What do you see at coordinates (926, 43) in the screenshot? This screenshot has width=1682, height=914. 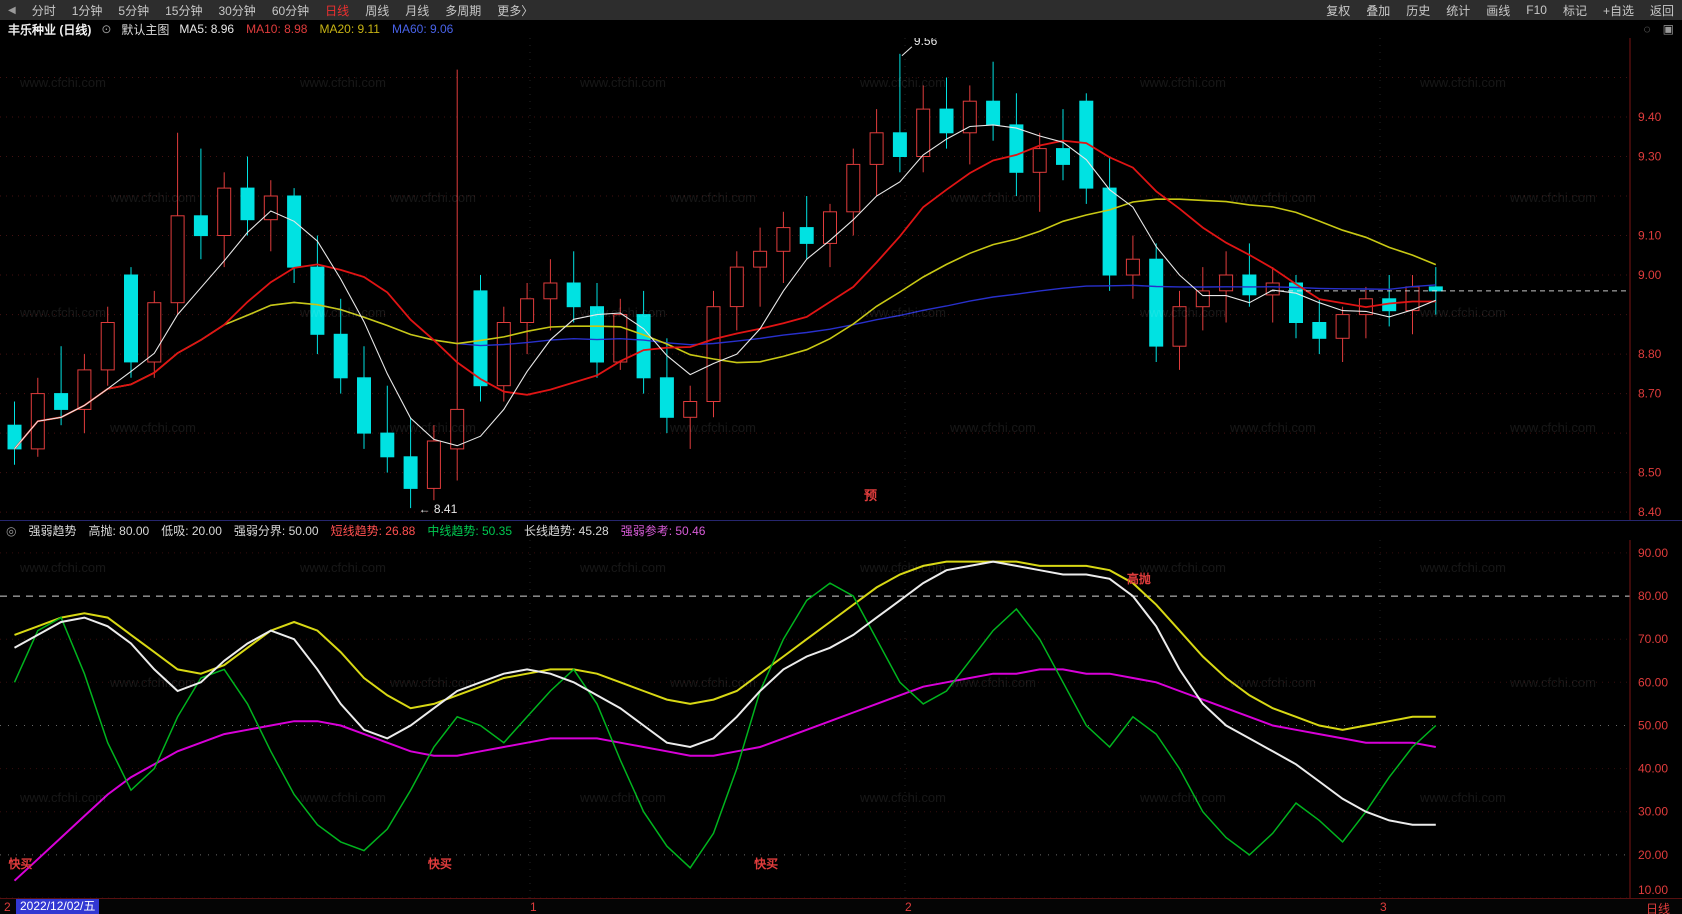 I see `svg-text: 9.56` at bounding box center [926, 43].